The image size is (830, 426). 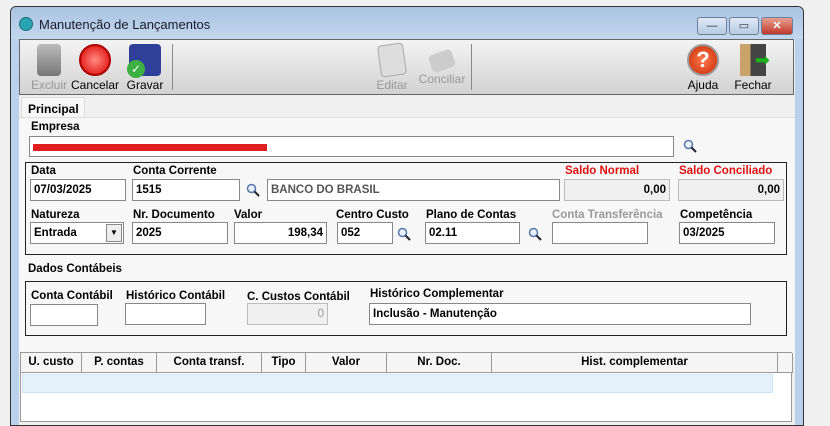 I want to click on banco-field: BANCO DO BRASIL, so click(x=413, y=190).